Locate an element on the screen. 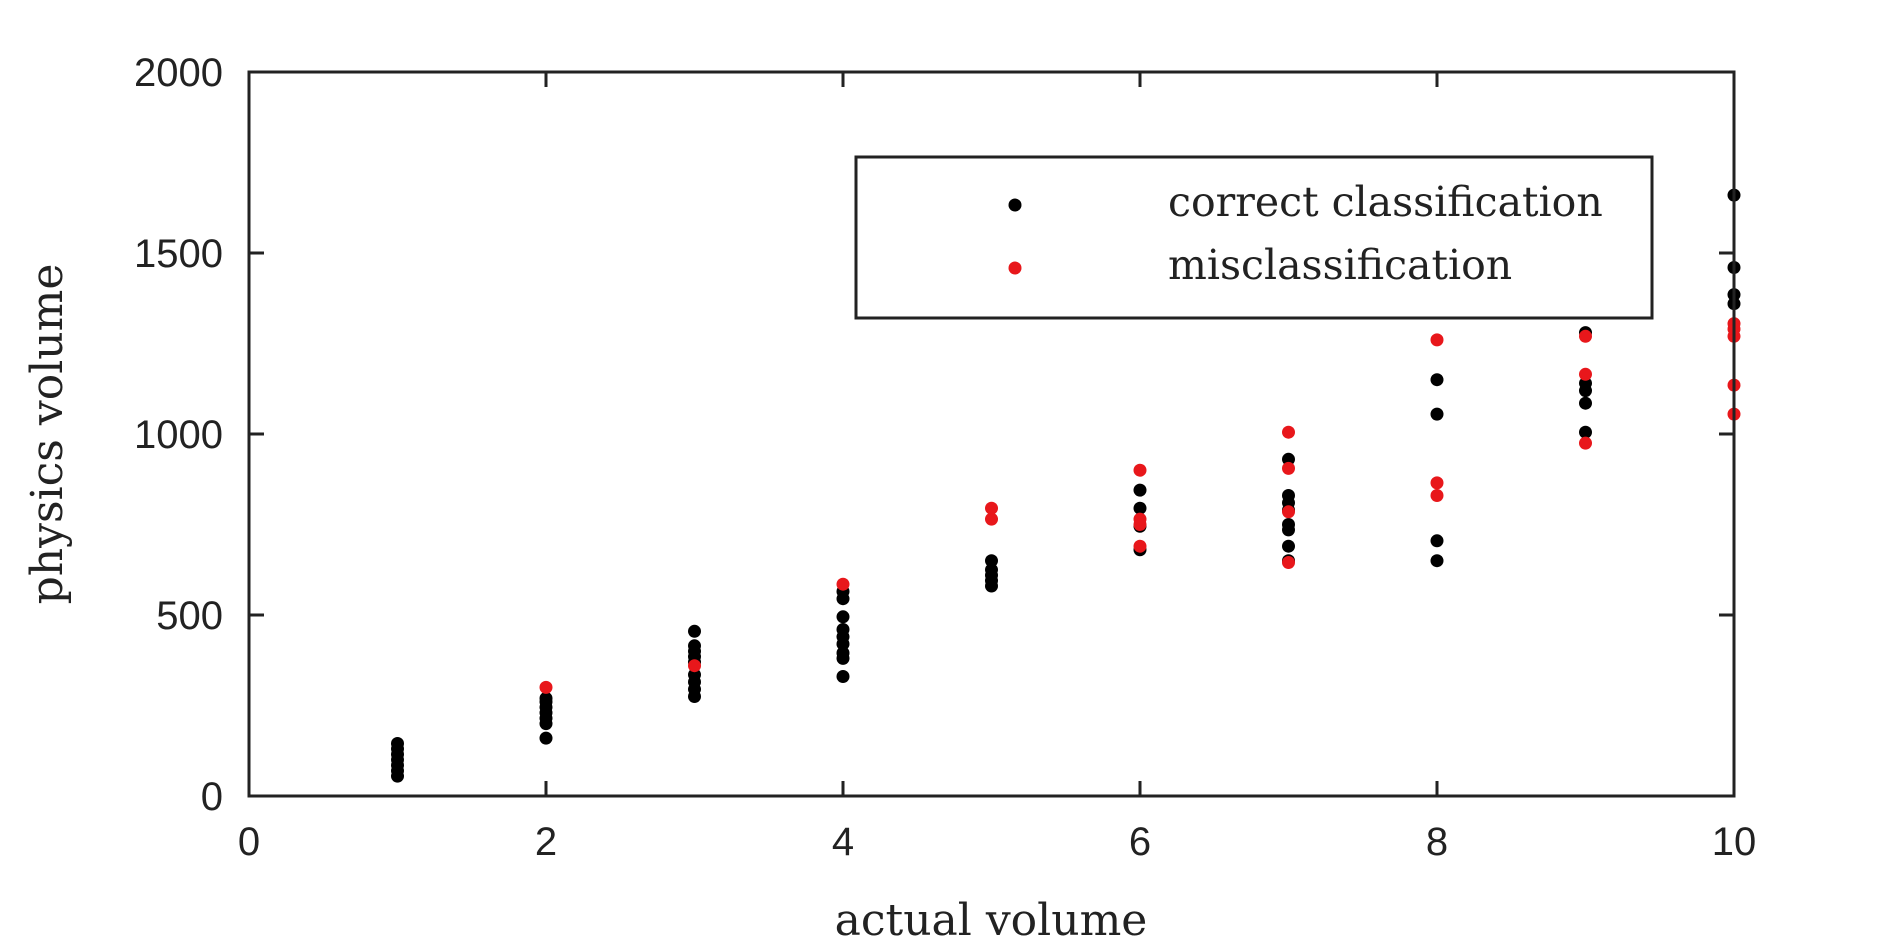  y-tick-label: 500 is located at coordinates (189, 616).